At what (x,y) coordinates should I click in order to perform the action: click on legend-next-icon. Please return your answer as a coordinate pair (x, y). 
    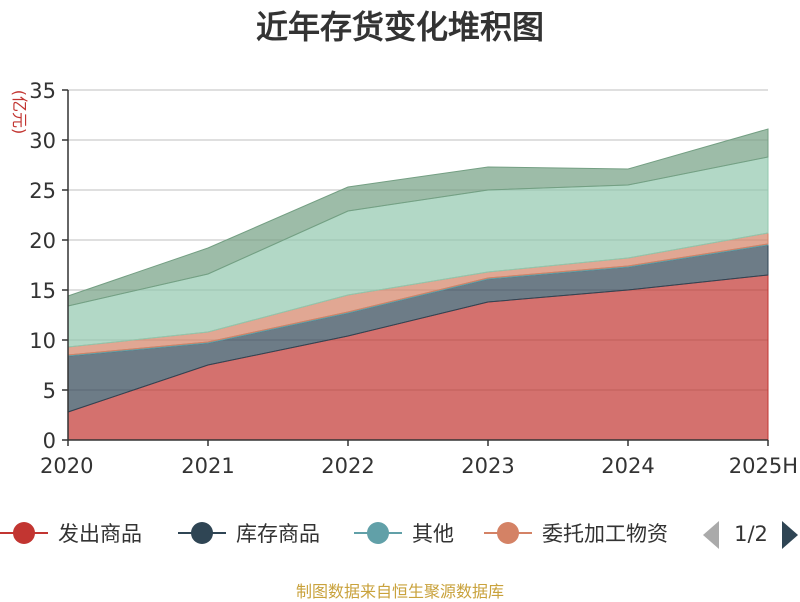
    Looking at the image, I should click on (790, 535).